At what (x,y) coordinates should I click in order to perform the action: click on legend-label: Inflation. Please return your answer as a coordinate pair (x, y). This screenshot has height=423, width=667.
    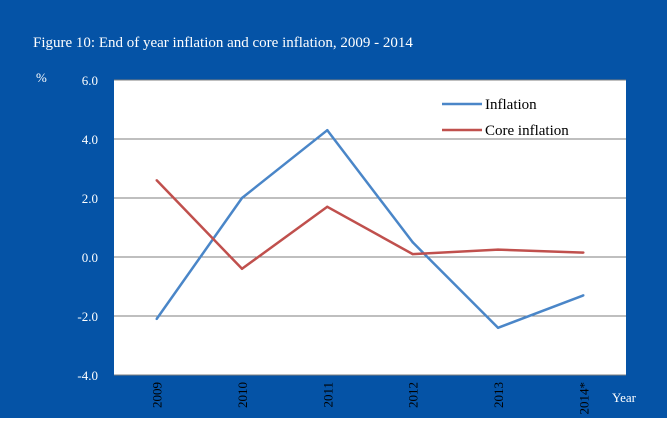
    Looking at the image, I should click on (511, 105).